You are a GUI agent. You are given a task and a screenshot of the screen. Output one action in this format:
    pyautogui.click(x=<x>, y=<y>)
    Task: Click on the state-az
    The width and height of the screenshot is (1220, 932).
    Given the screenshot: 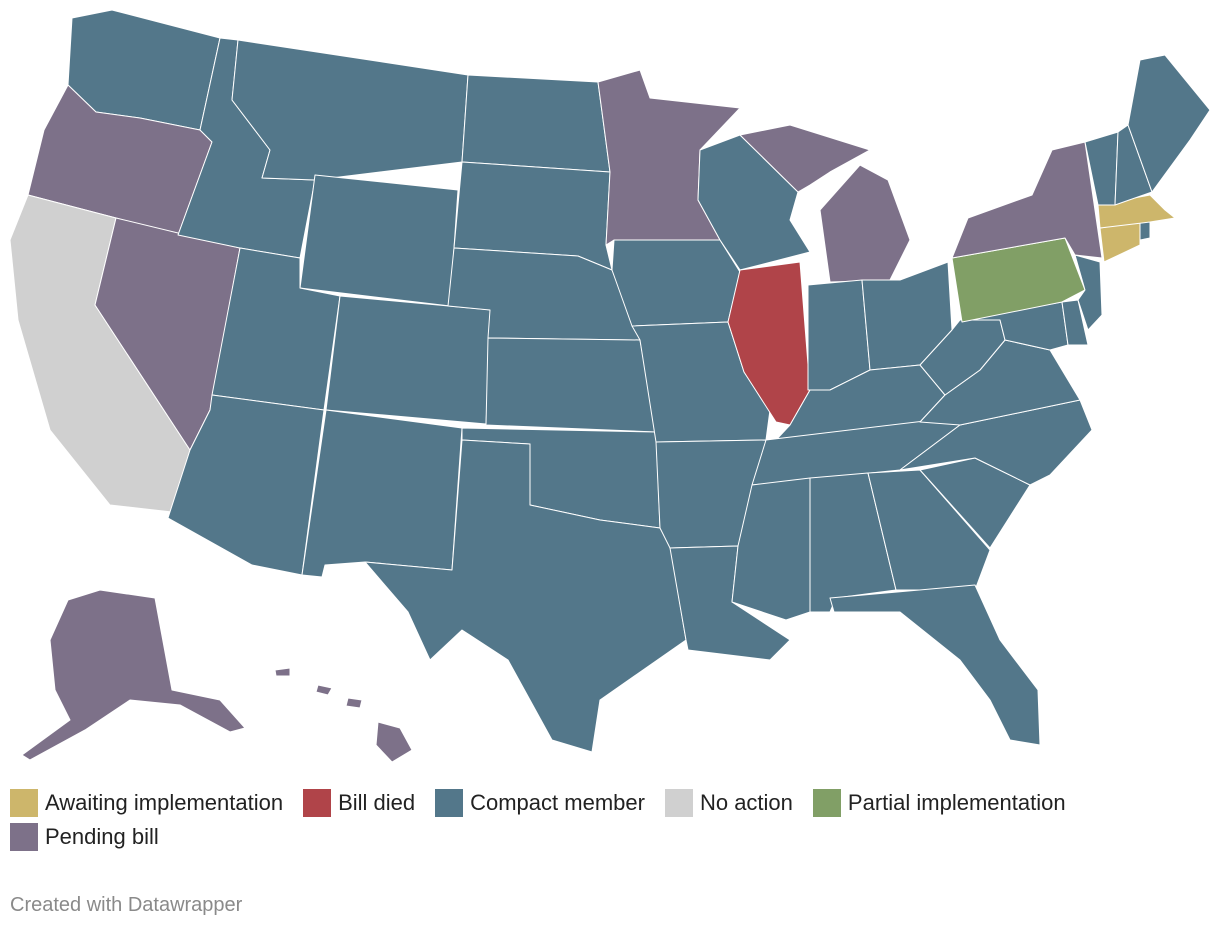 What is the action you would take?
    pyautogui.click(x=246, y=485)
    